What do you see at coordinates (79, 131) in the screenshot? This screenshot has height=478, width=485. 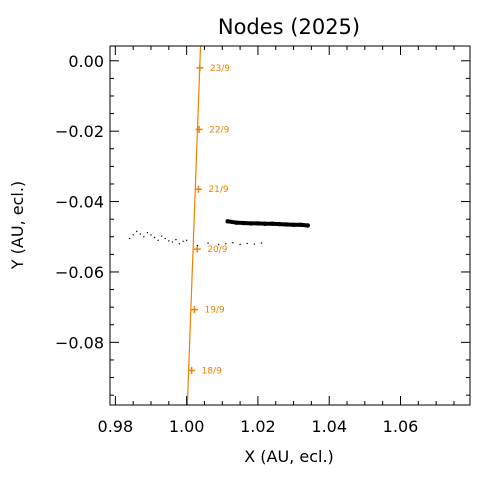 I see `y-tick-label: −0.02` at bounding box center [79, 131].